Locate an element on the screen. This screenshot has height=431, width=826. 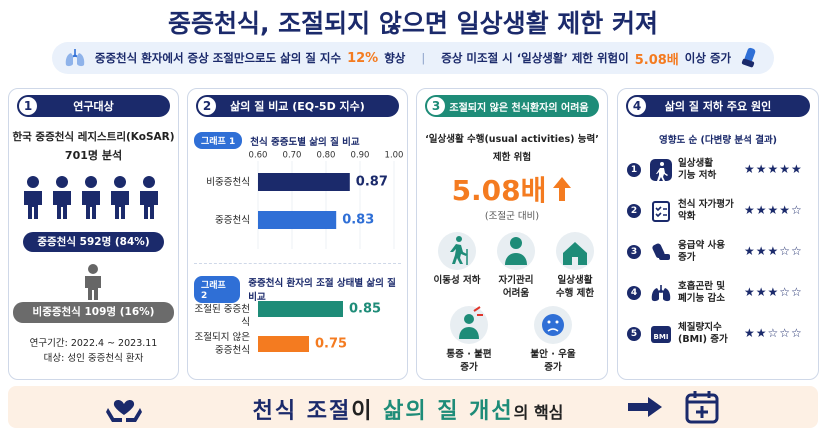
cause-icon: BMI is located at coordinates (661, 334).